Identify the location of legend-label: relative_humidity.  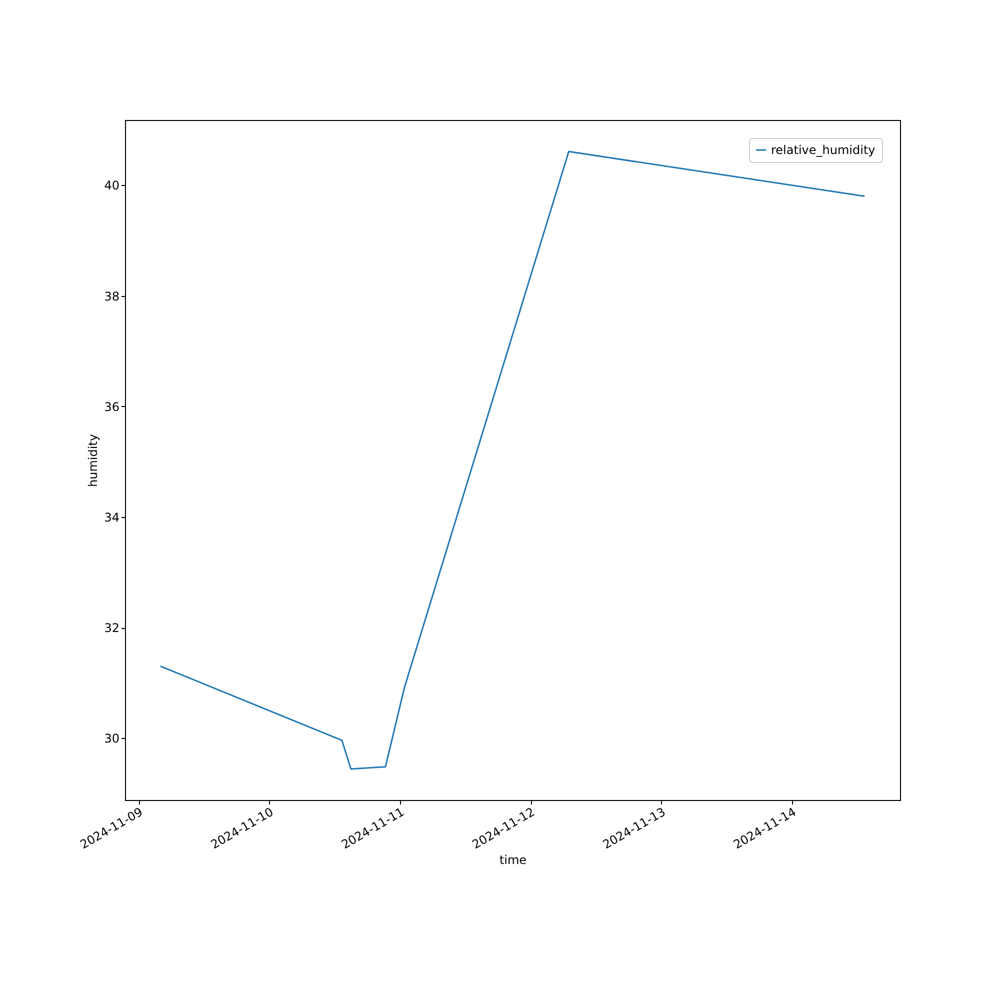
(823, 150).